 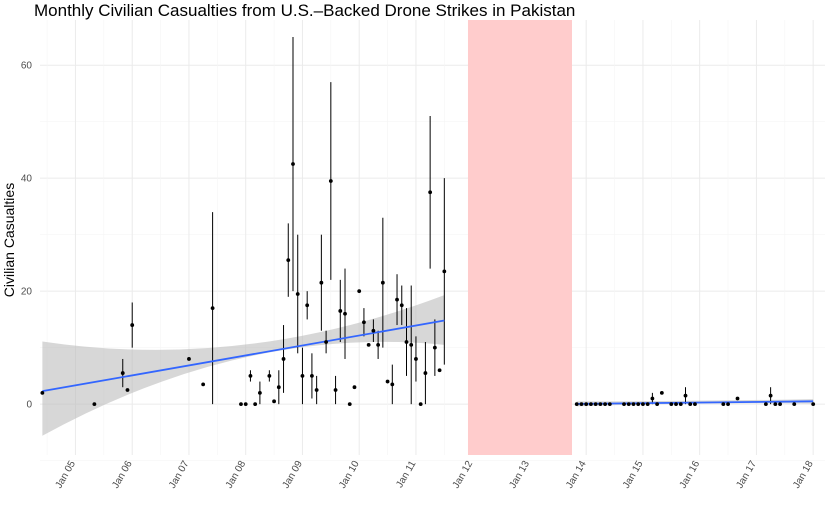 What do you see at coordinates (179, 475) in the screenshot?
I see `x-tick-label: Jan 07` at bounding box center [179, 475].